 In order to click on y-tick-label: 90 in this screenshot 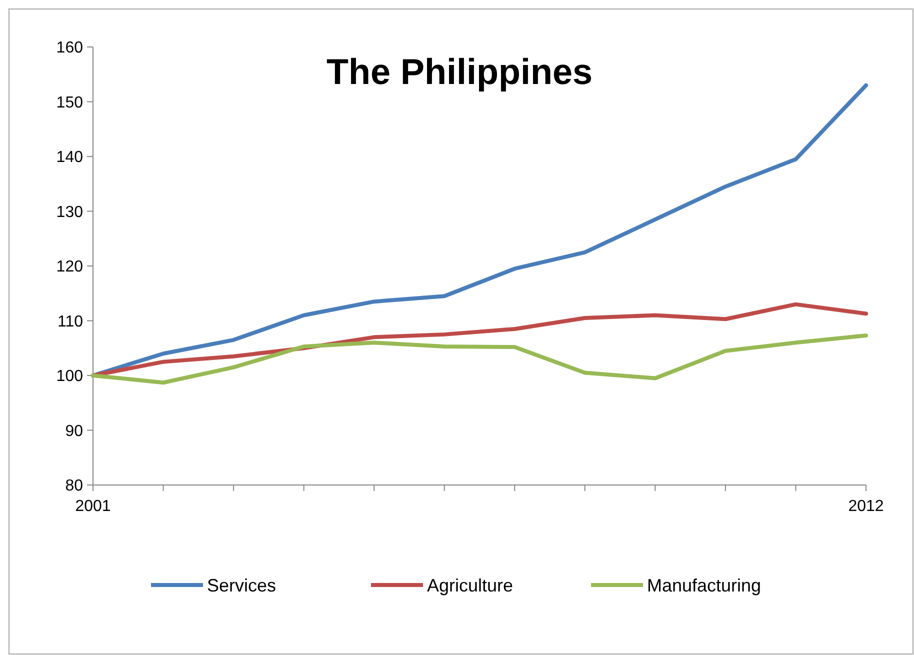, I will do `click(74, 431)`.